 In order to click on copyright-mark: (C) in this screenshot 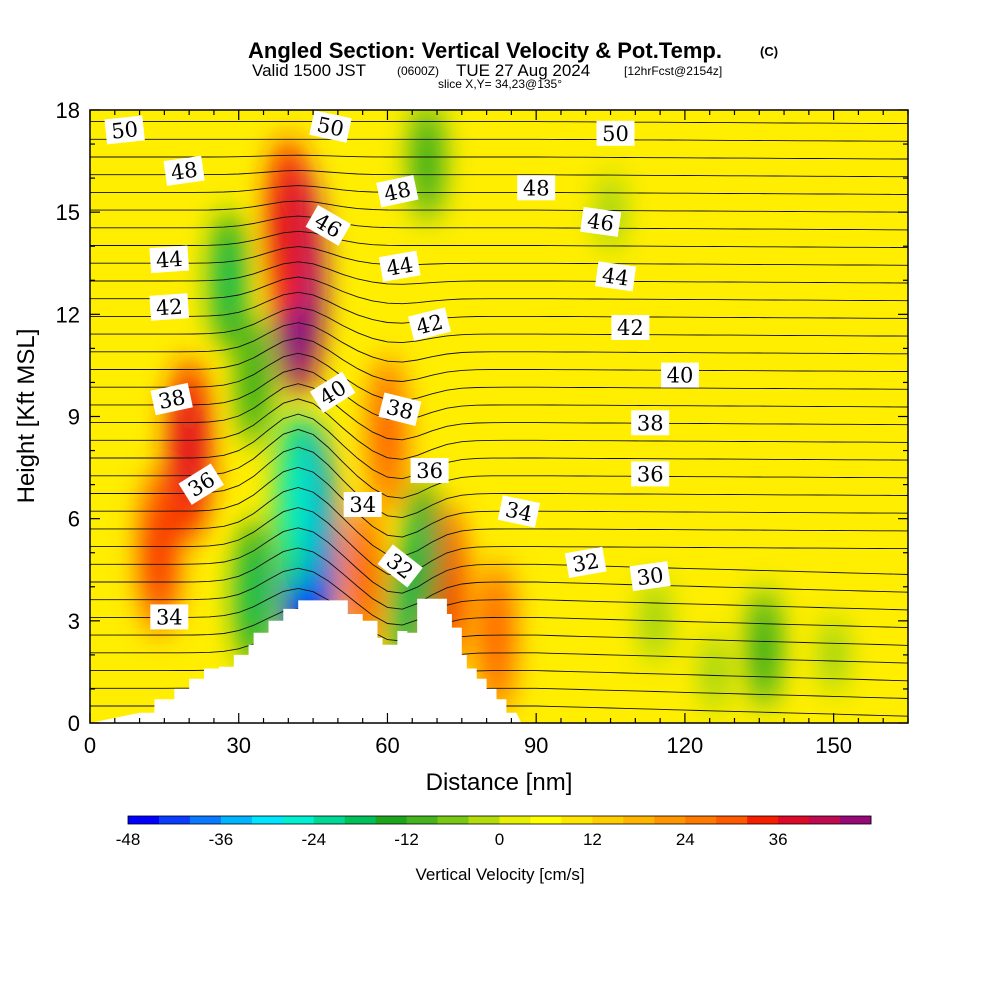, I will do `click(769, 51)`.